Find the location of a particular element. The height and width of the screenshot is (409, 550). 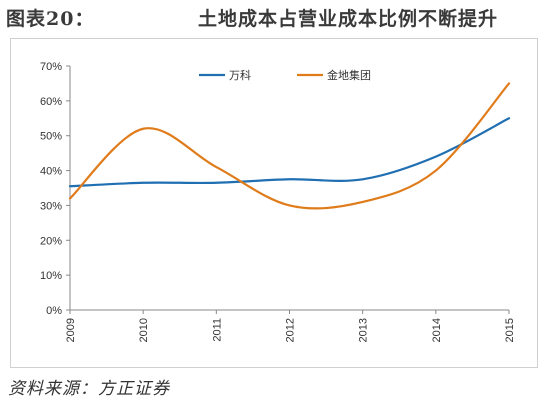

legend-label-2: 金地集团 is located at coordinates (349, 75).